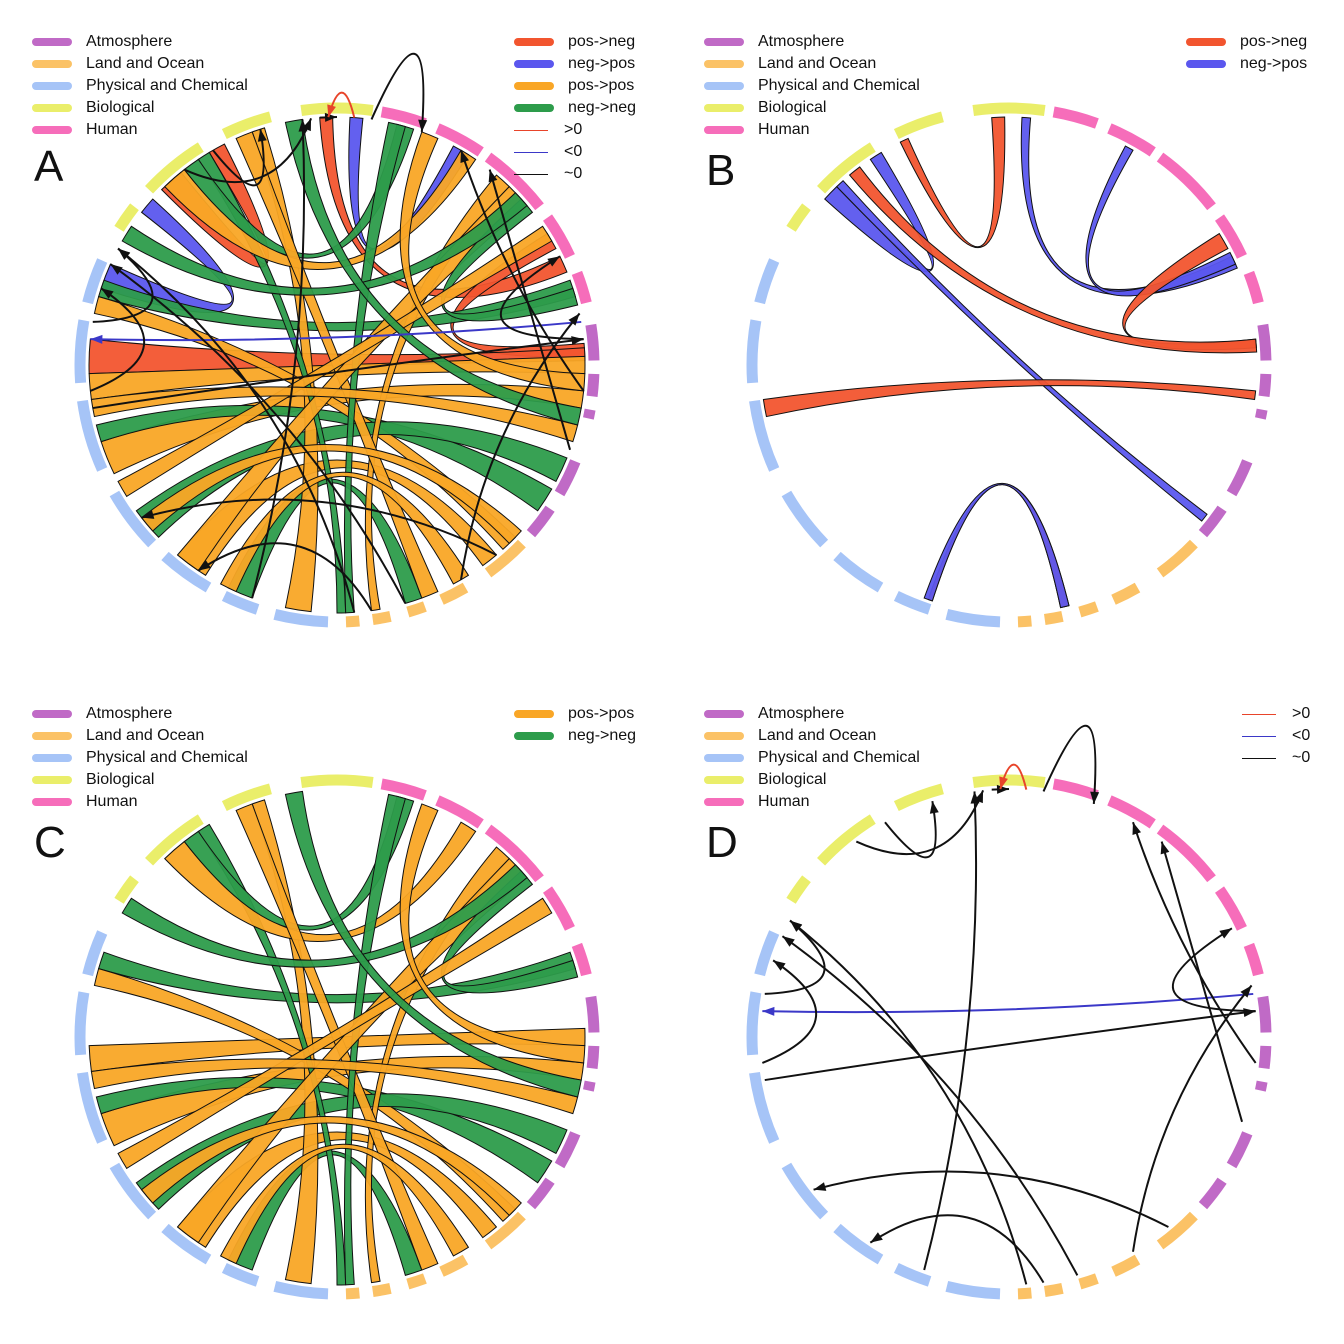 The image size is (1344, 1344). What do you see at coordinates (722, 842) in the screenshot?
I see `panel-letter: D` at bounding box center [722, 842].